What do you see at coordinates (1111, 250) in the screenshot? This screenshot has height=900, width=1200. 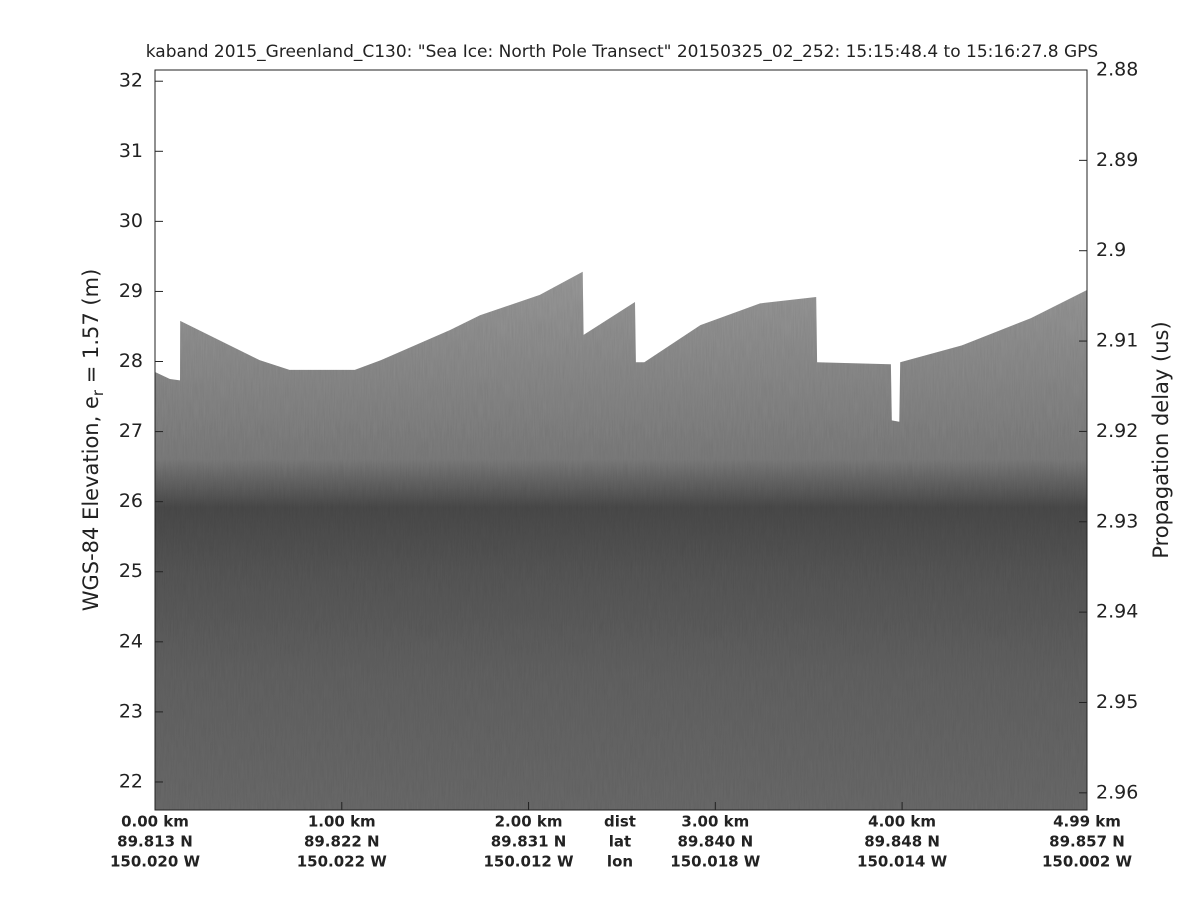 I see `y2-tick-label: 2.9` at bounding box center [1111, 250].